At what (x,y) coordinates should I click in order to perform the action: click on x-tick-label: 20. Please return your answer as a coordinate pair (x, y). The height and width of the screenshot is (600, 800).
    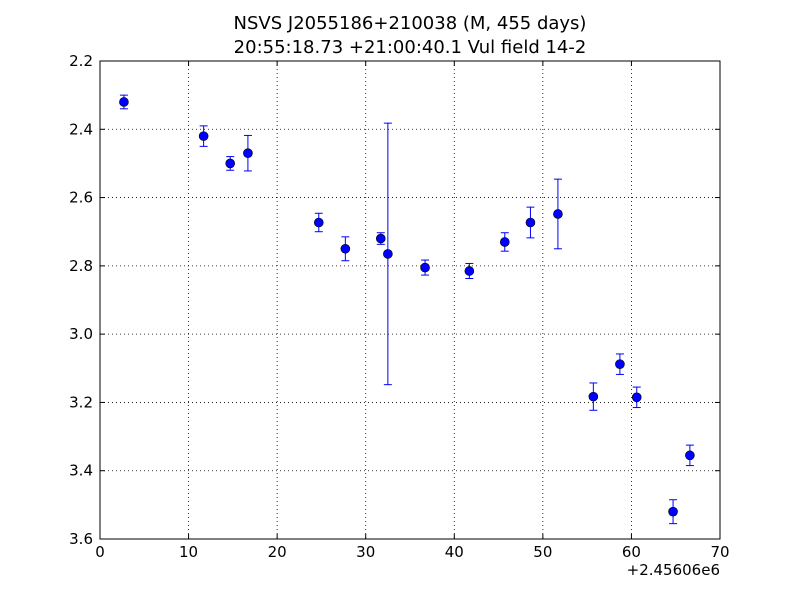
    Looking at the image, I should click on (277, 552).